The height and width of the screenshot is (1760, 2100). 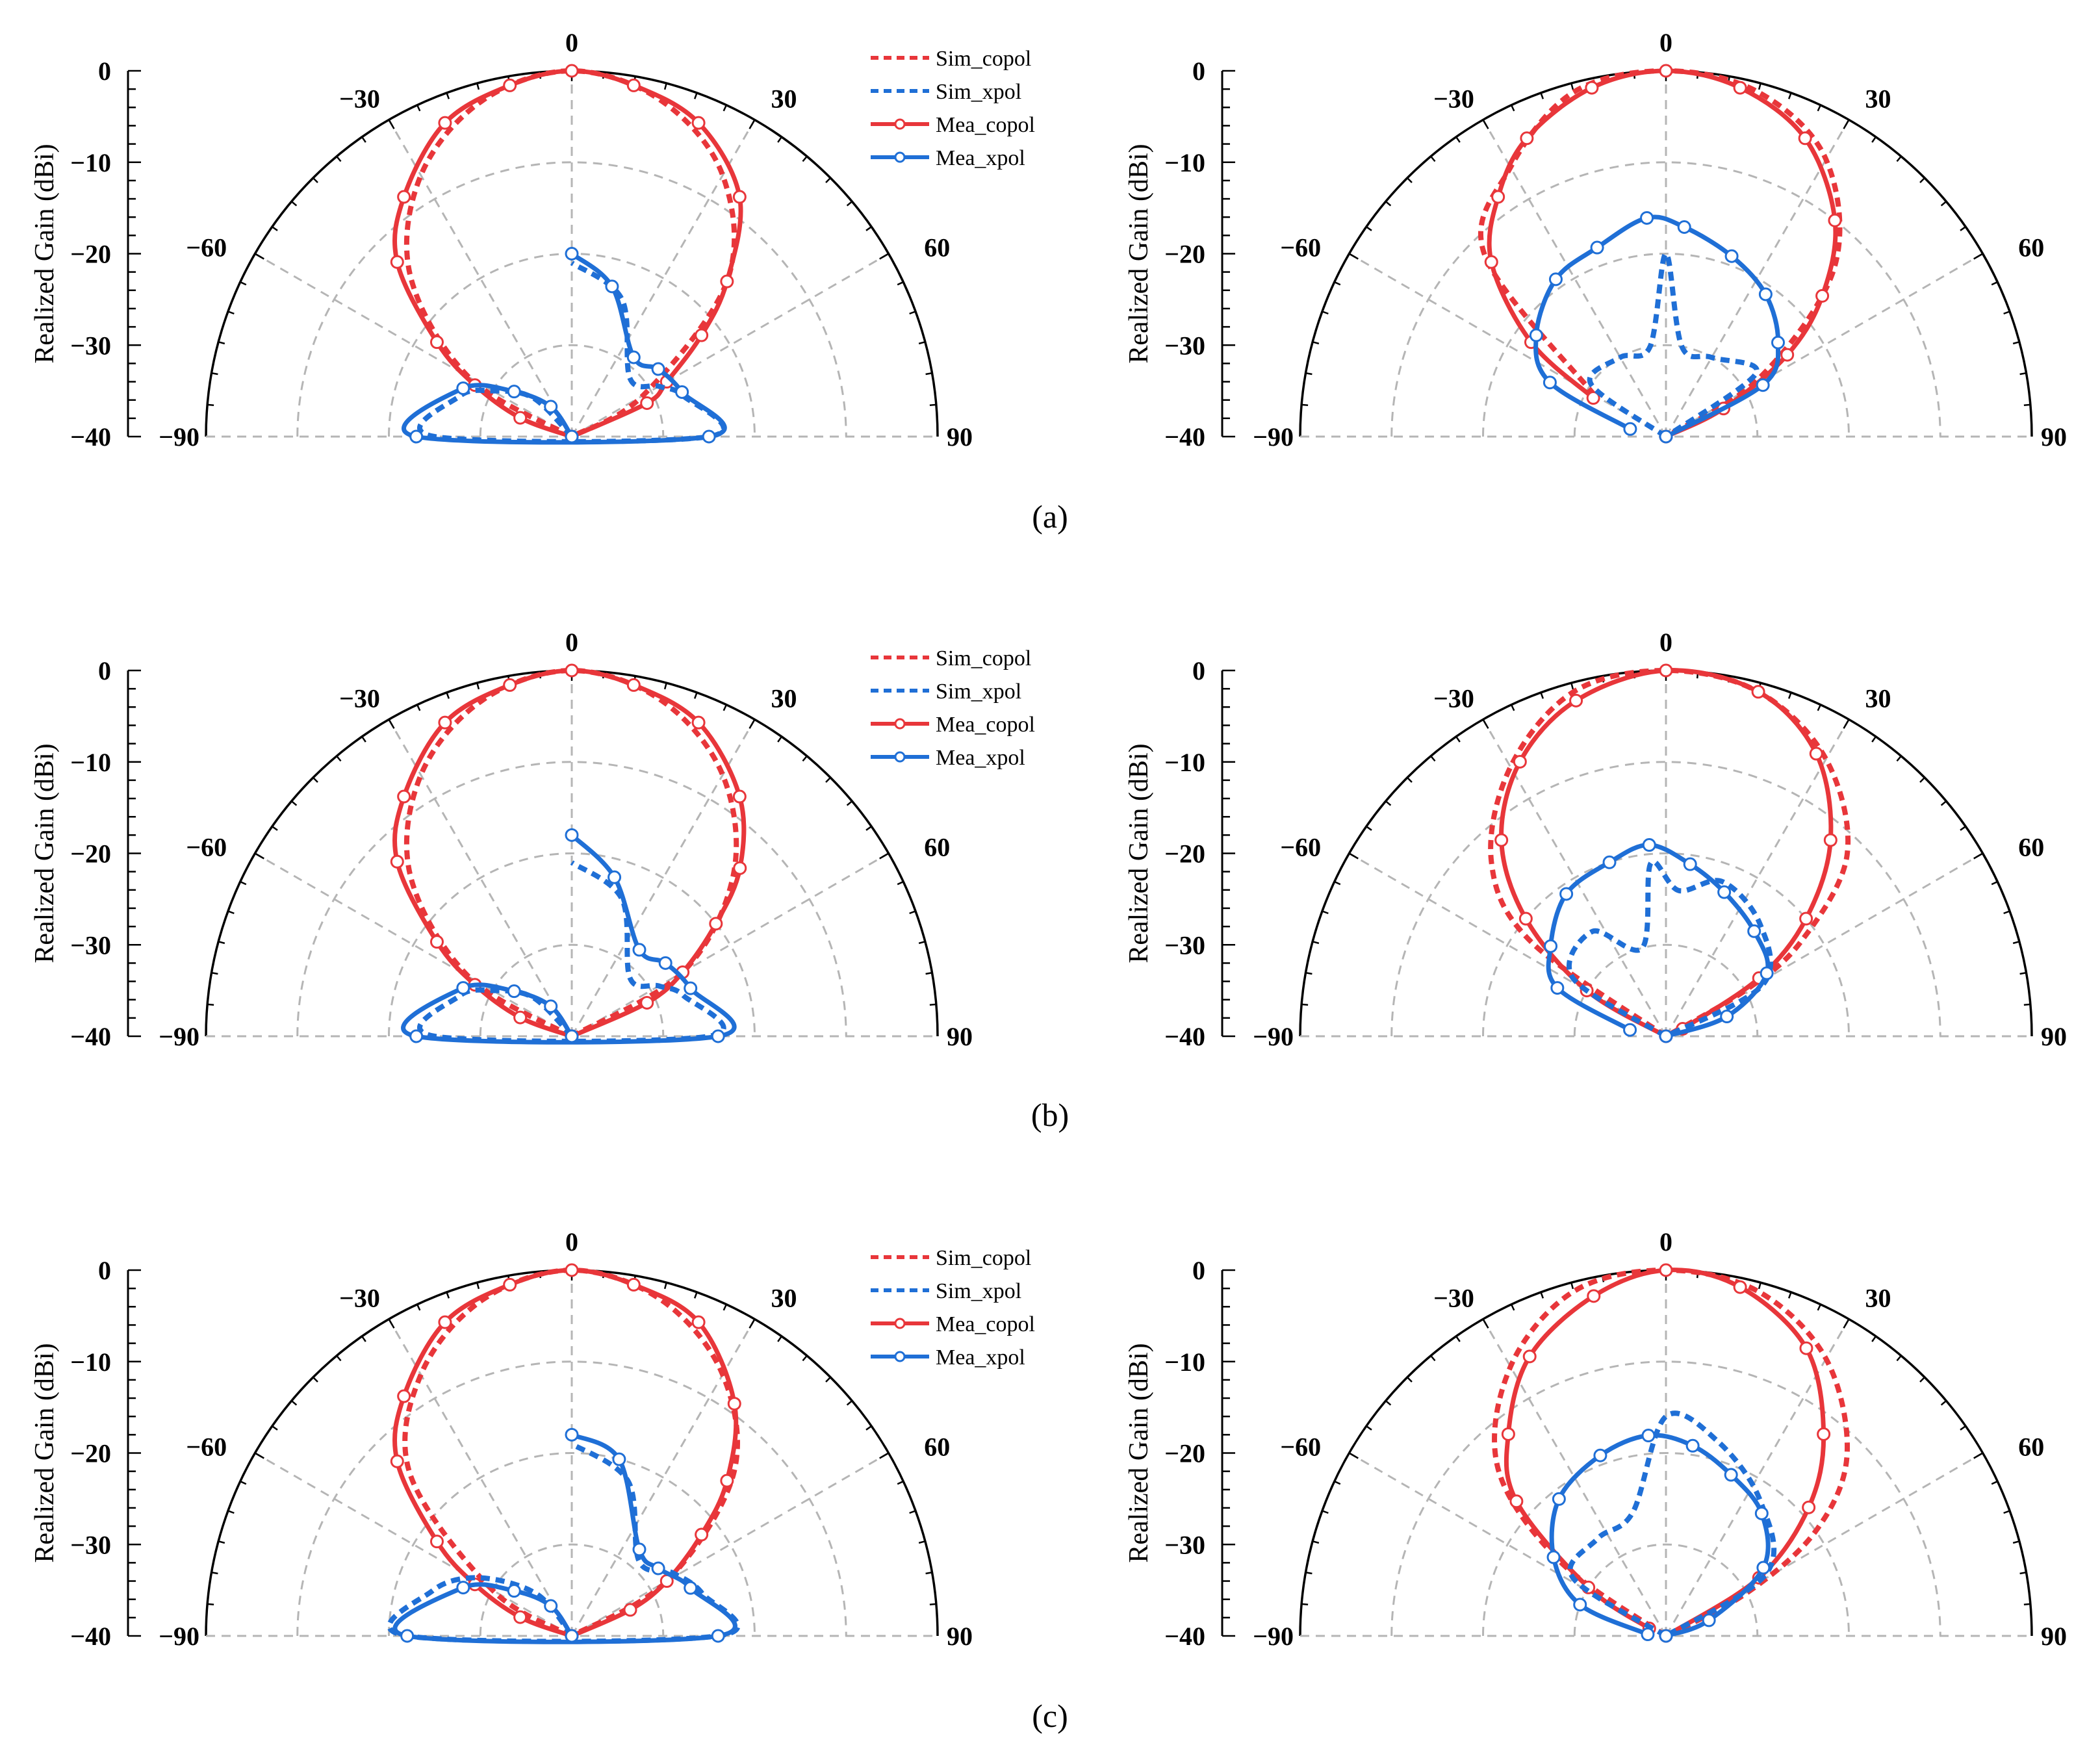 What do you see at coordinates (359, 699) in the screenshot?
I see `angle-tick-label: −30` at bounding box center [359, 699].